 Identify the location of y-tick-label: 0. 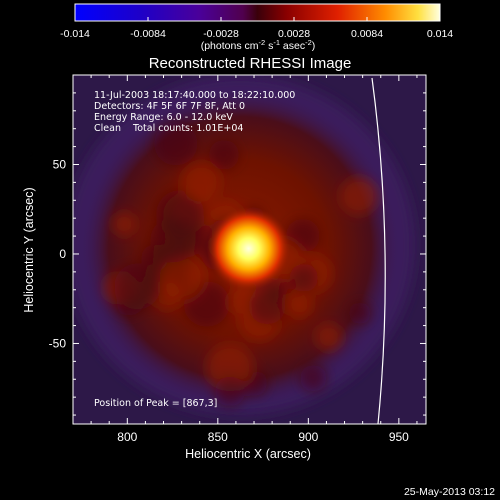
(62, 254).